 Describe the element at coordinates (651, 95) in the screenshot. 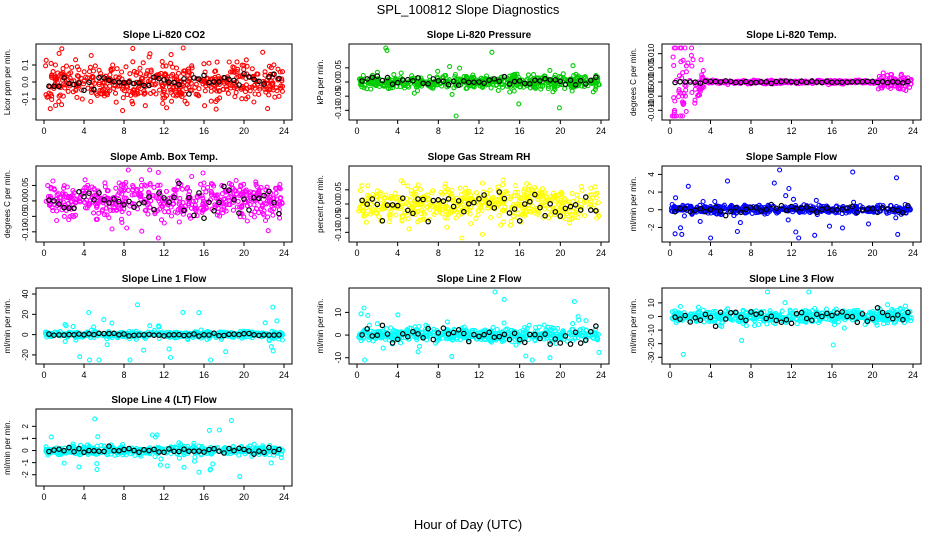

I see `y-tick-label: -0.005` at that location.